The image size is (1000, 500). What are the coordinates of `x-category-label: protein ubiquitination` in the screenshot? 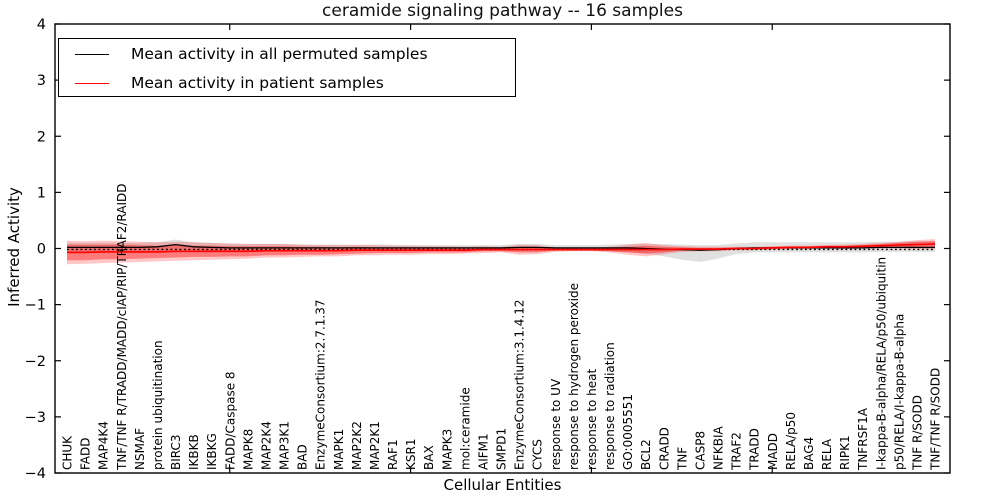 It's located at (158, 405).